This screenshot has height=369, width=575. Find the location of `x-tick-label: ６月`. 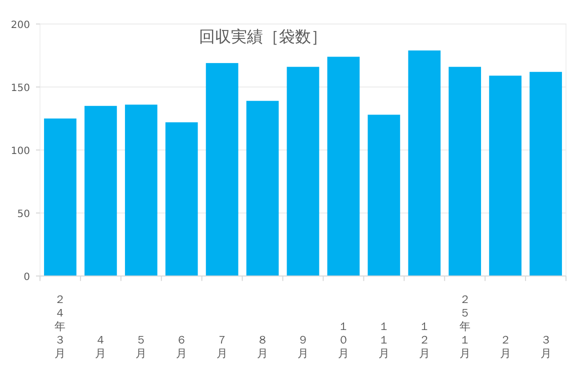

x-tick-label: ６月 is located at coordinates (182, 347).